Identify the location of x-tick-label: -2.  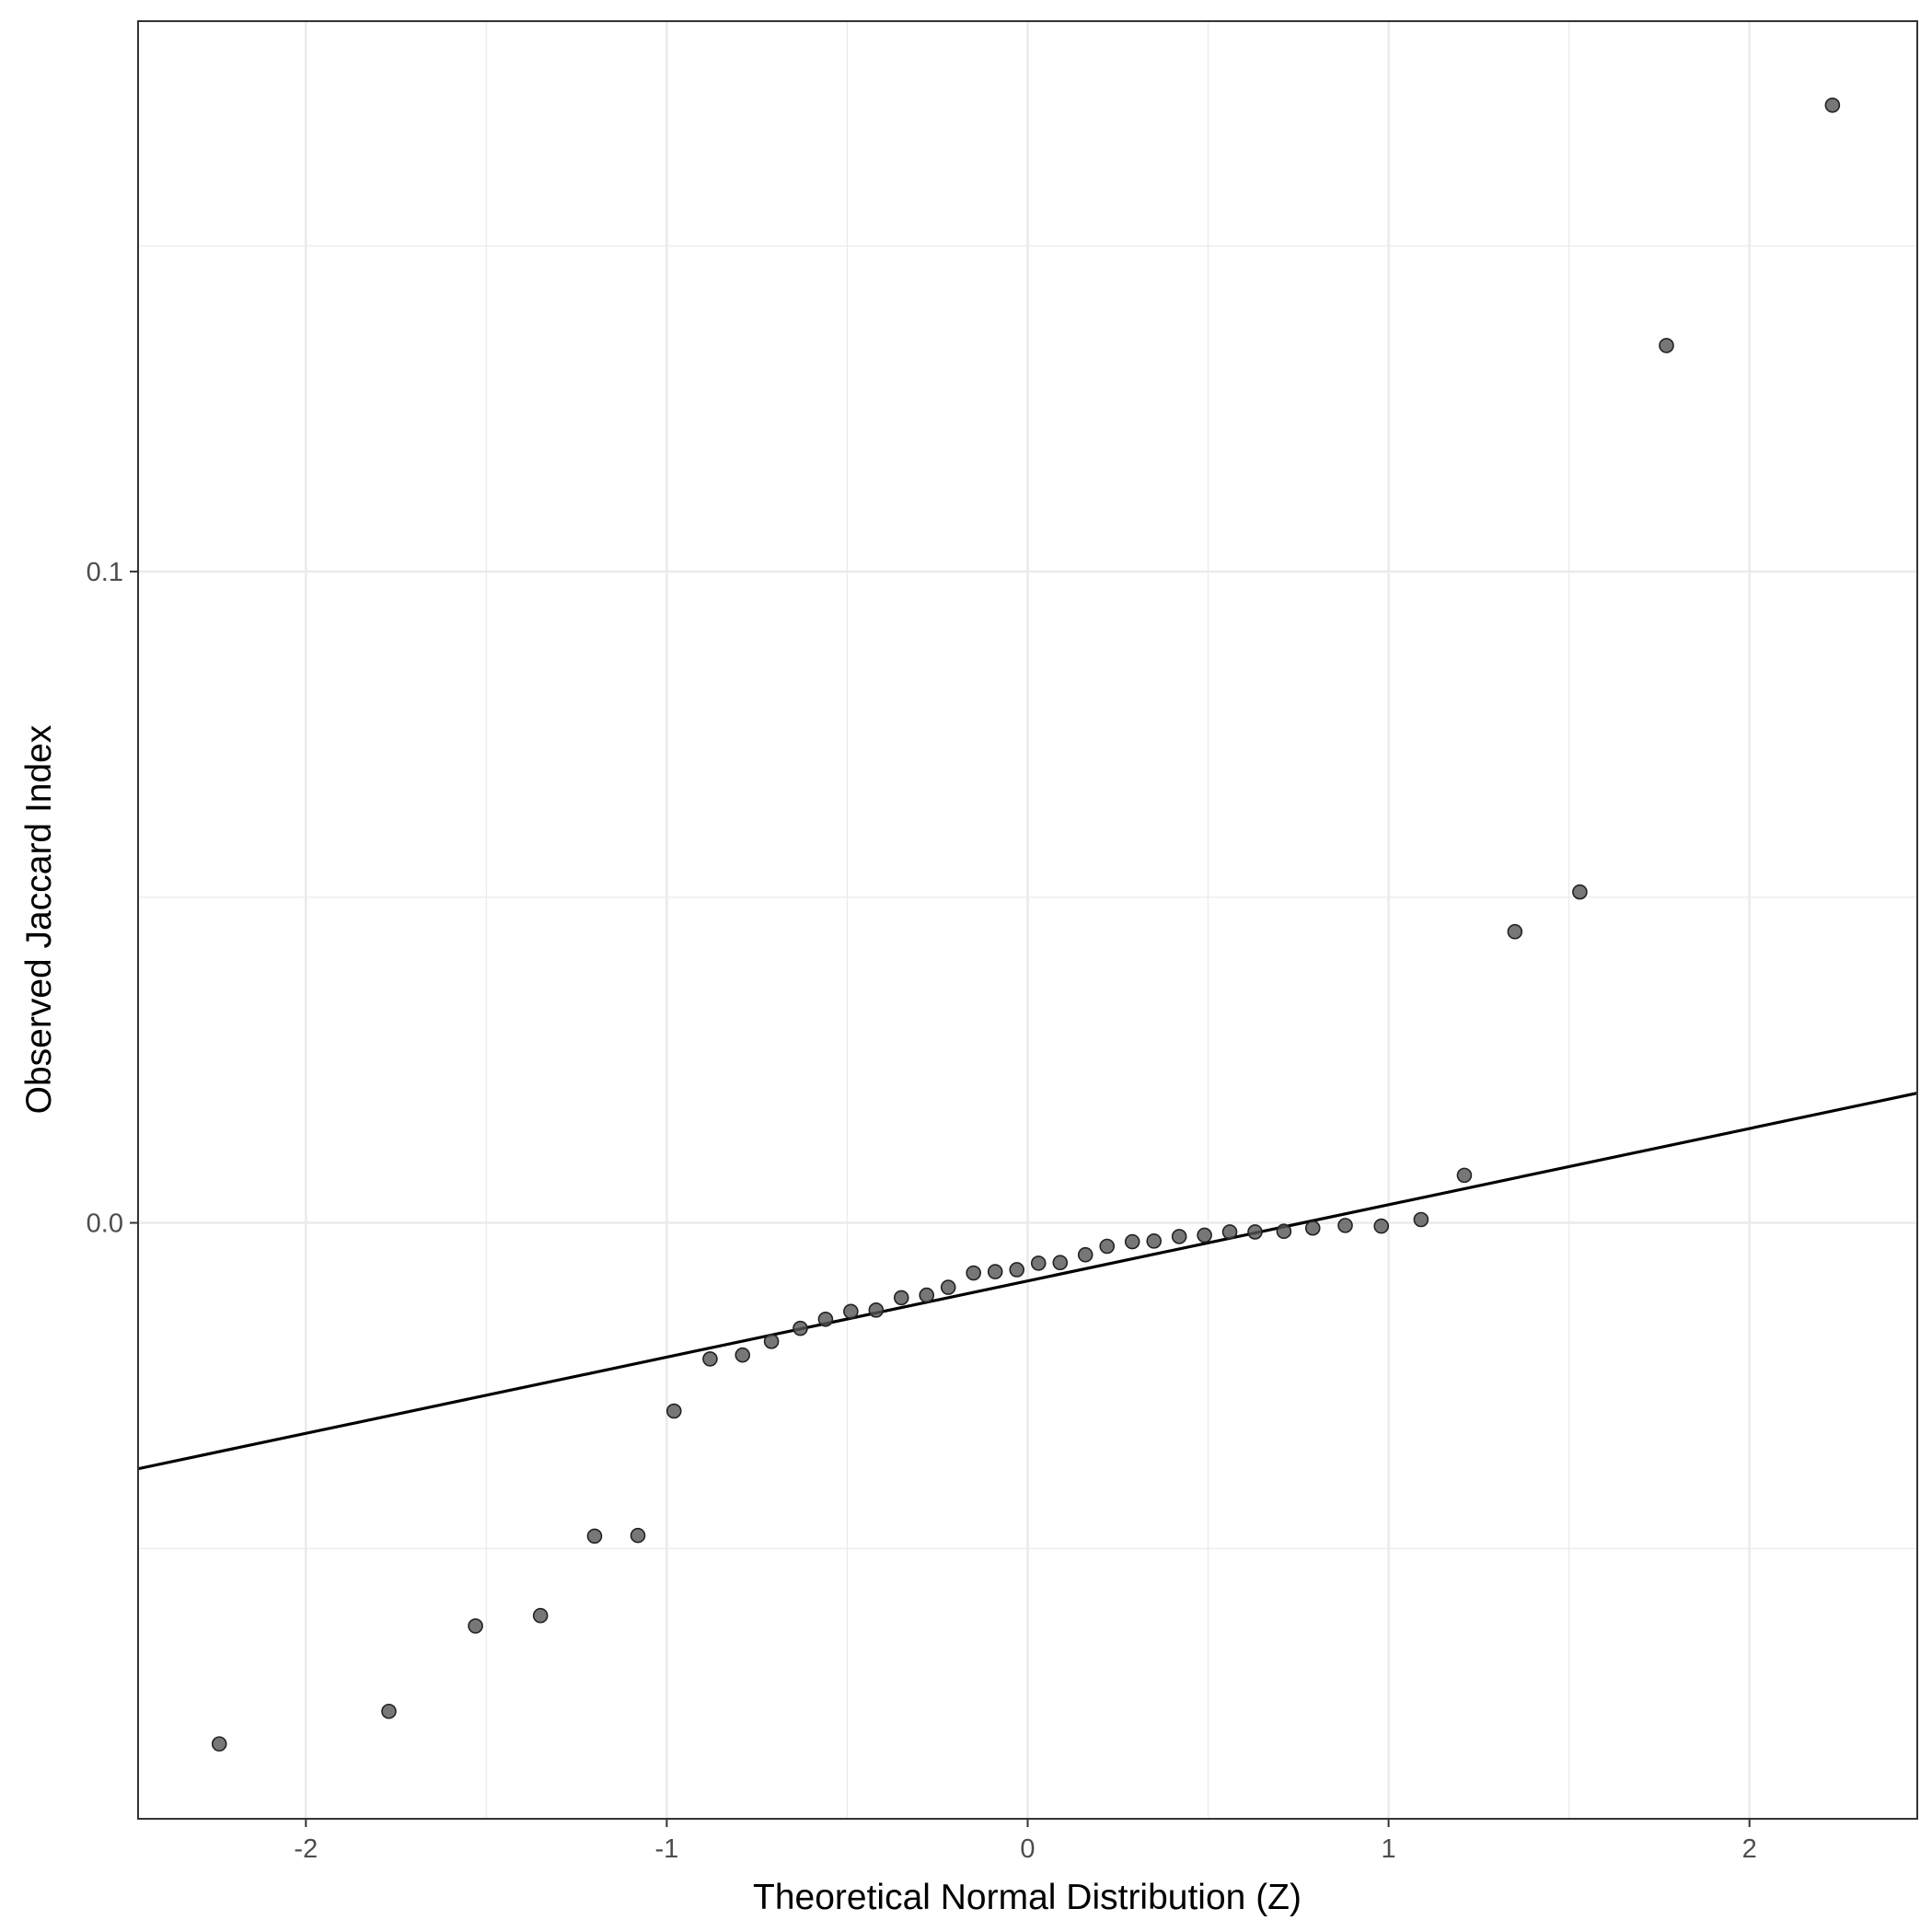
(306, 1849).